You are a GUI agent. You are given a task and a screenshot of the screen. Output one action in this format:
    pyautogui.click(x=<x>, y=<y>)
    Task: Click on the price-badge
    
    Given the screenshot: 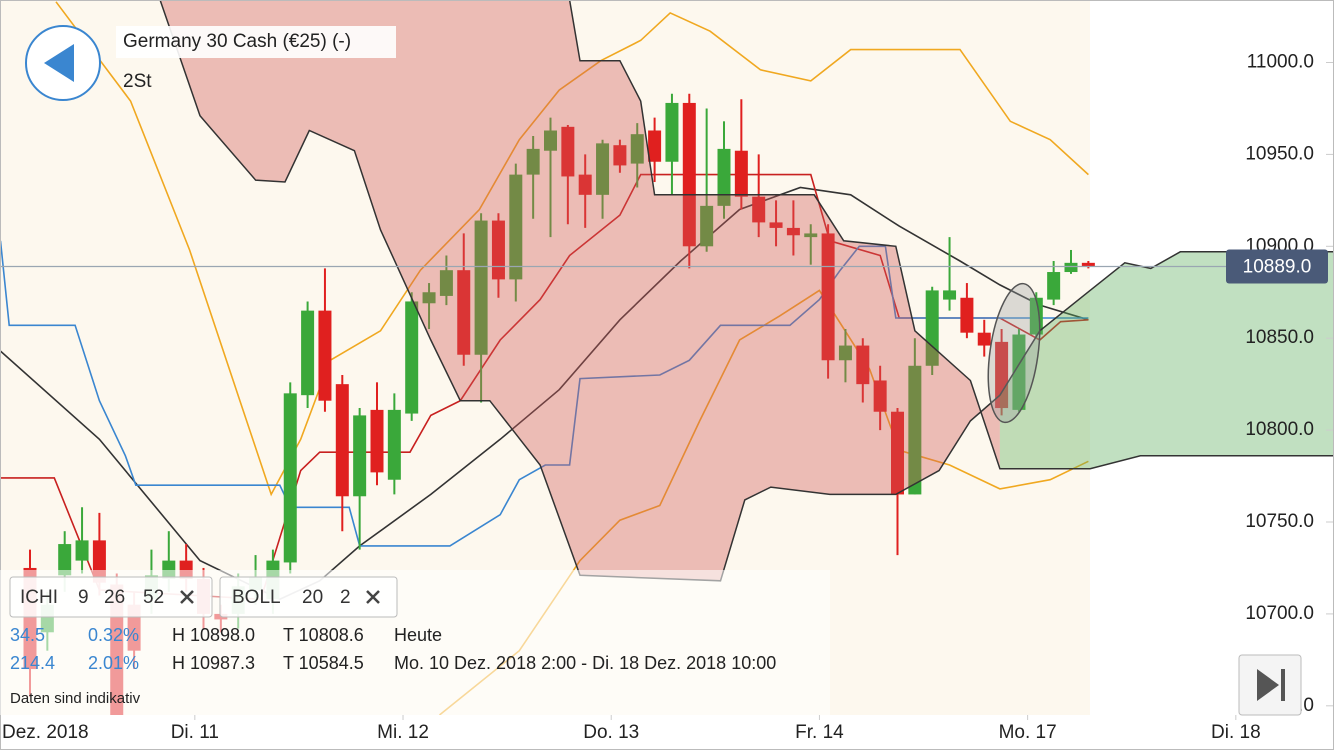 What is the action you would take?
    pyautogui.click(x=1277, y=266)
    